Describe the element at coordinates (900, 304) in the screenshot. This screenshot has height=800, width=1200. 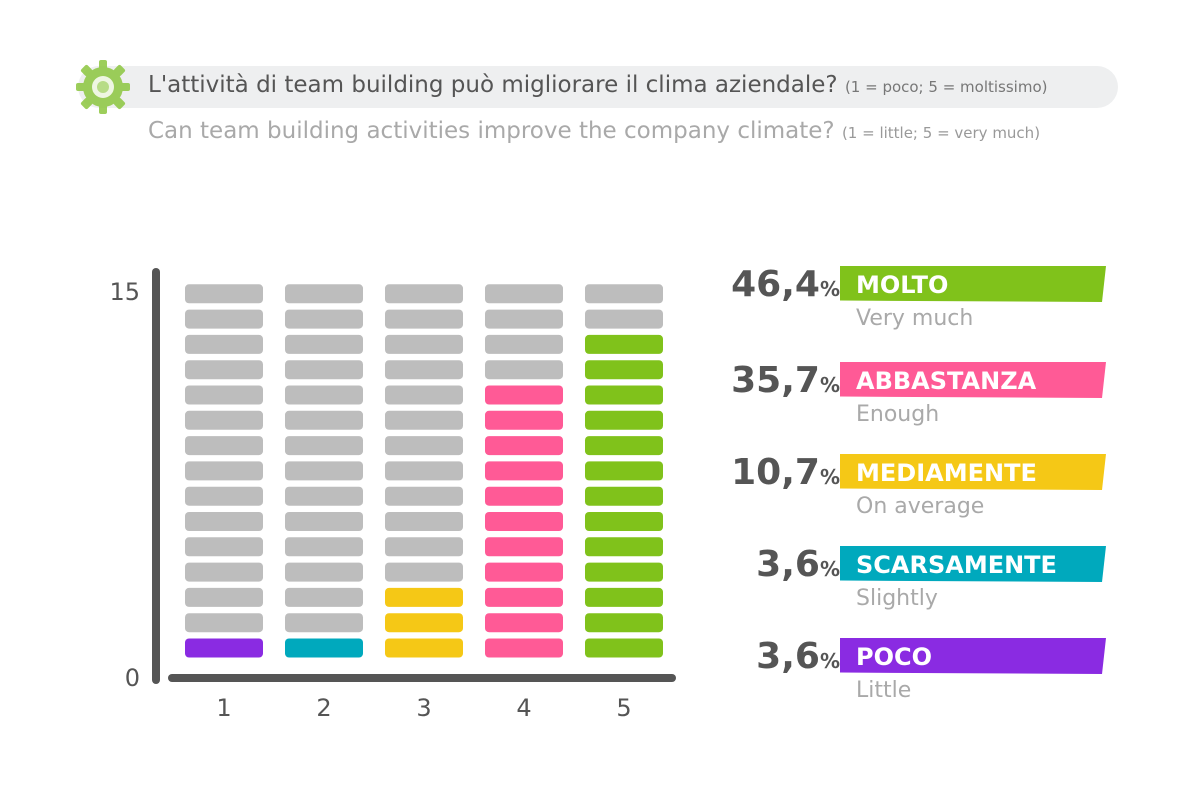
I see `legend-item: 46,4% MOLTO Very much` at that location.